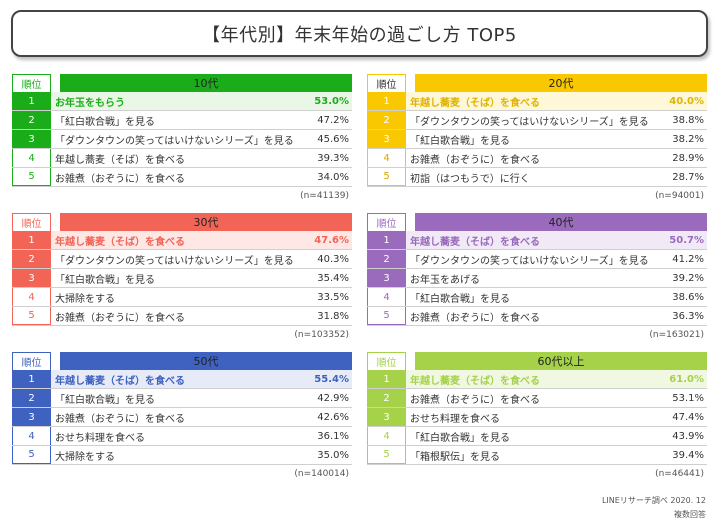  What do you see at coordinates (206, 83) in the screenshot?
I see `panel-title: 10代` at bounding box center [206, 83].